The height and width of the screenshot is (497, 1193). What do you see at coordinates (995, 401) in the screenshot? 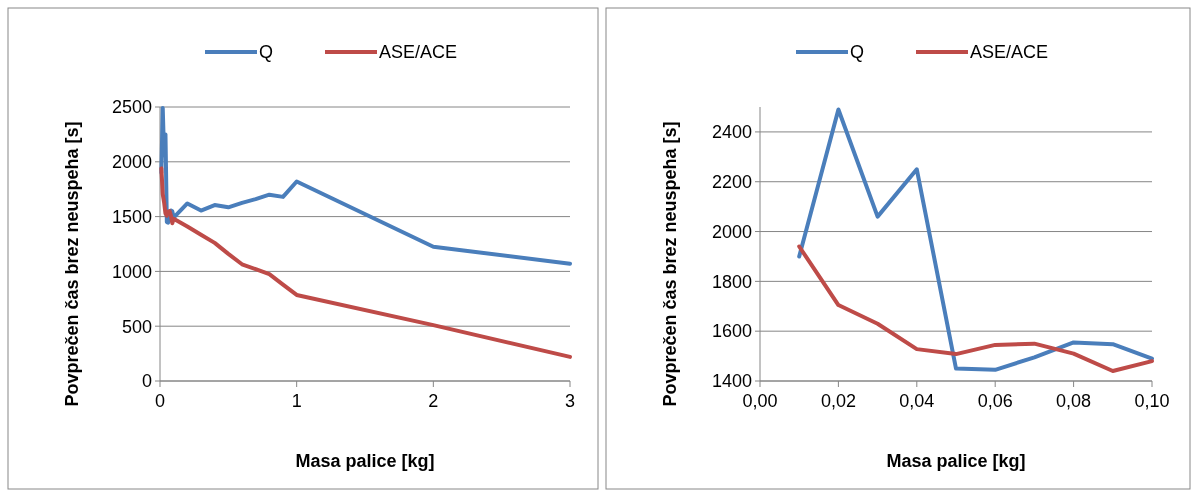
I see `x-tick-label: 0,06` at bounding box center [995, 401].